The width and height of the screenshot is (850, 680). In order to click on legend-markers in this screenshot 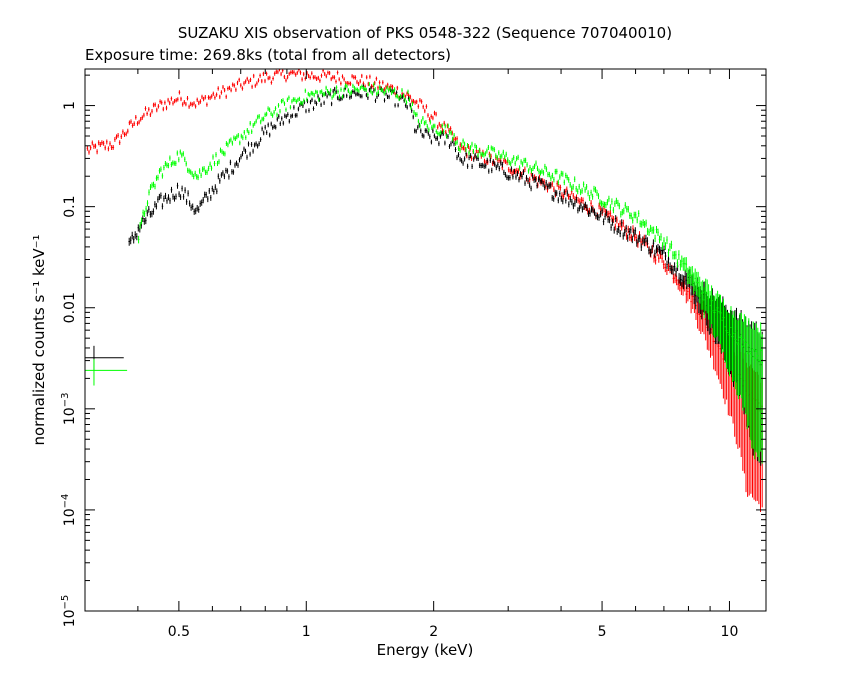, I will do `click(106, 365)`.